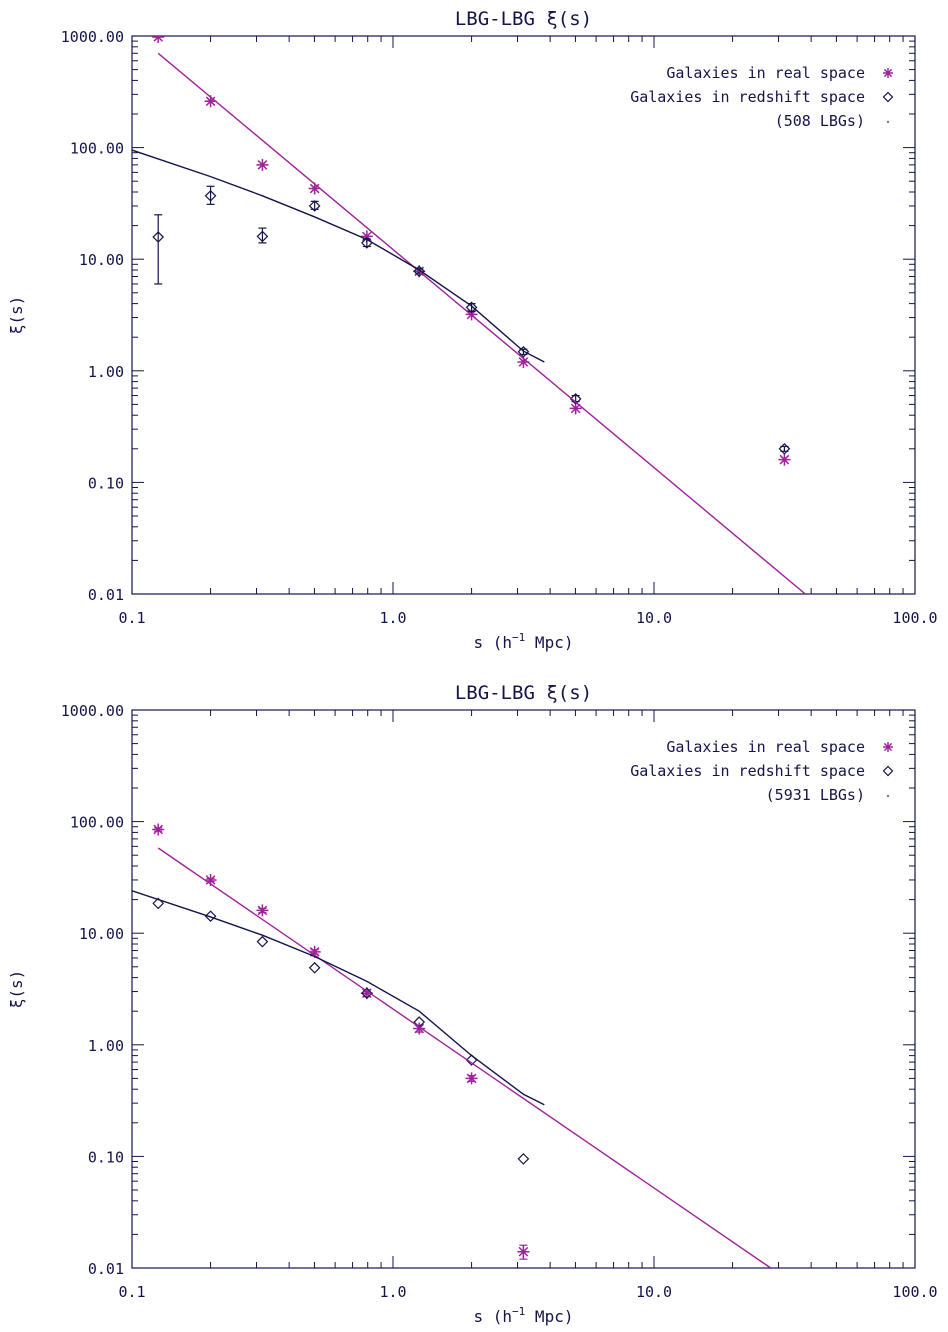 The width and height of the screenshot is (948, 1332). What do you see at coordinates (820, 121) in the screenshot?
I see `legend-label: (508 LBGs)` at bounding box center [820, 121].